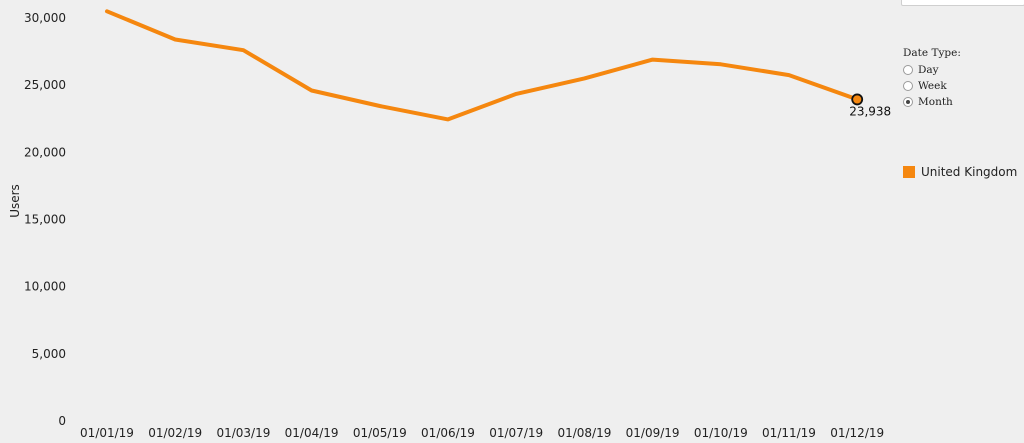  I want to click on y-tick-label: 0, so click(62, 421).